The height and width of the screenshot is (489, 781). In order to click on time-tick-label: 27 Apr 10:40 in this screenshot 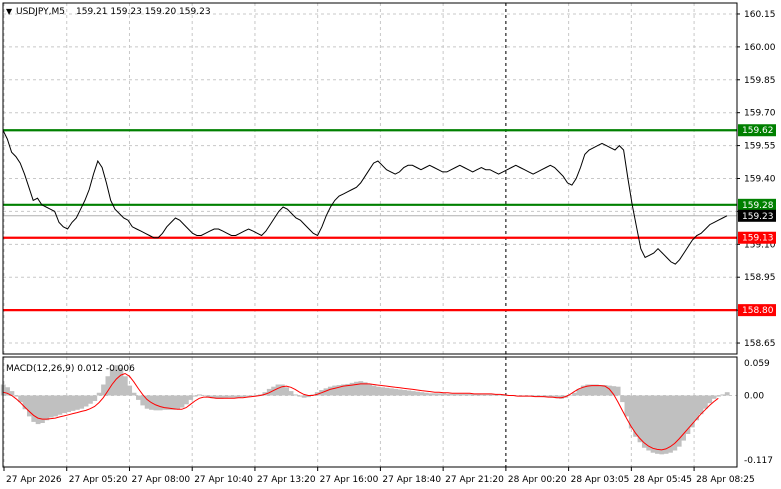, I will do `click(223, 480)`.